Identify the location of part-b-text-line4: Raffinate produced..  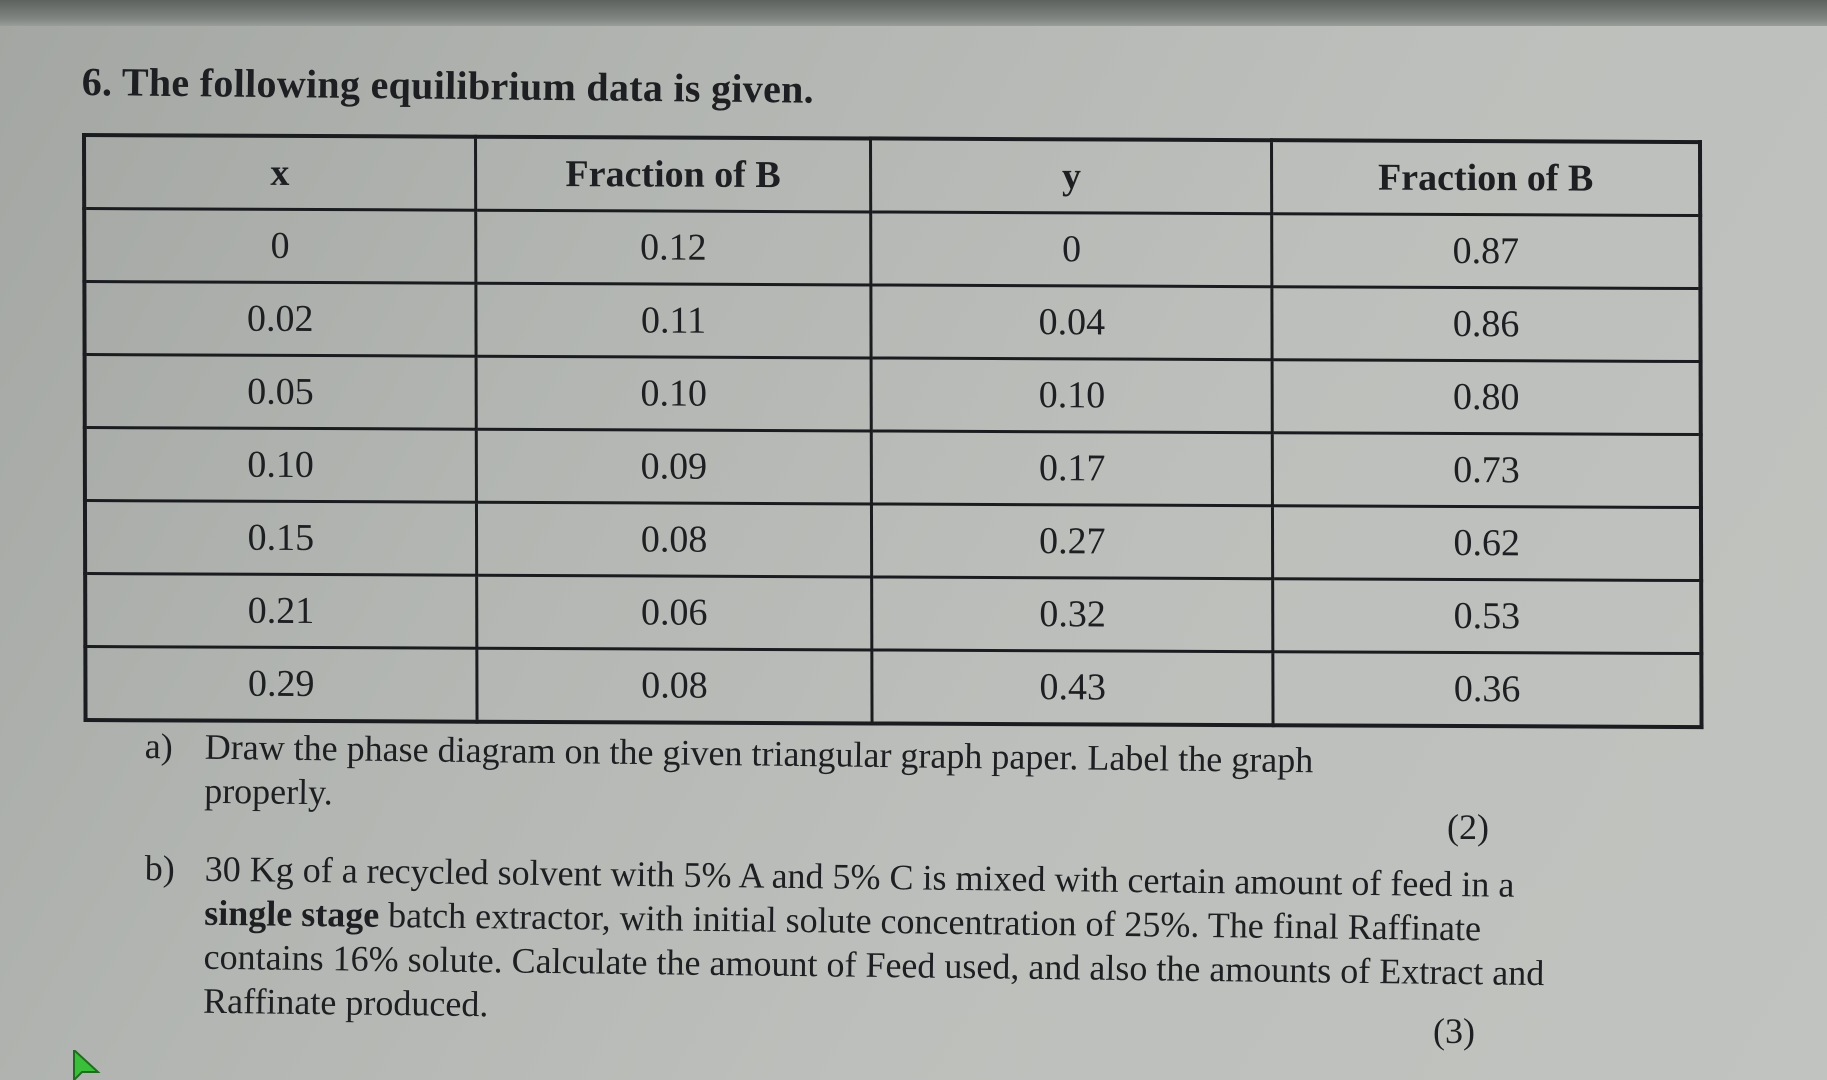
(345, 1002).